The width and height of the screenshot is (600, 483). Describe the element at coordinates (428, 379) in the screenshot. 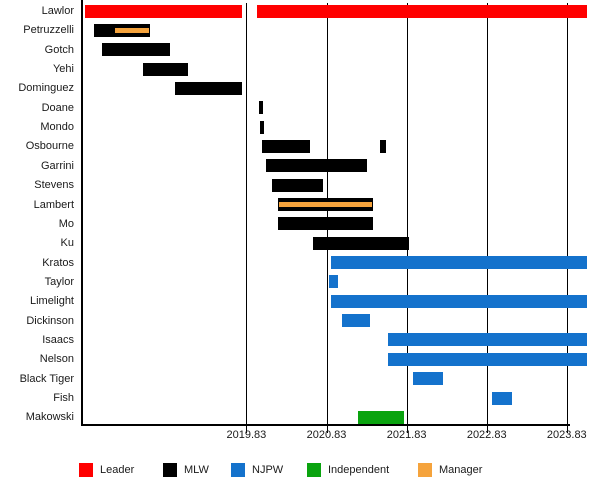

I see `bar-black-tiger` at that location.